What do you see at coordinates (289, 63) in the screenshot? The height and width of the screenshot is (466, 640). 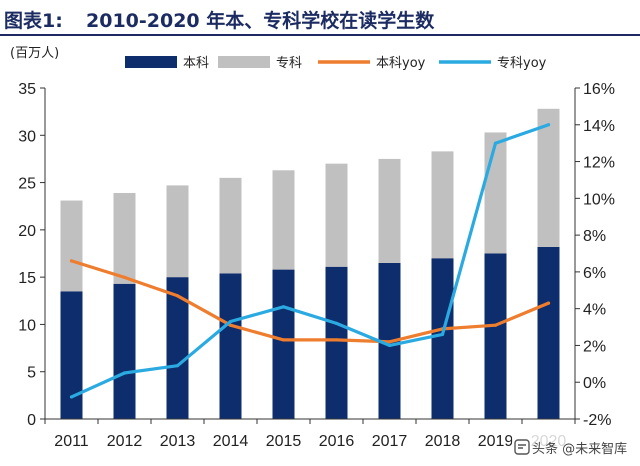 I see `legend-label-1: 专科` at bounding box center [289, 63].